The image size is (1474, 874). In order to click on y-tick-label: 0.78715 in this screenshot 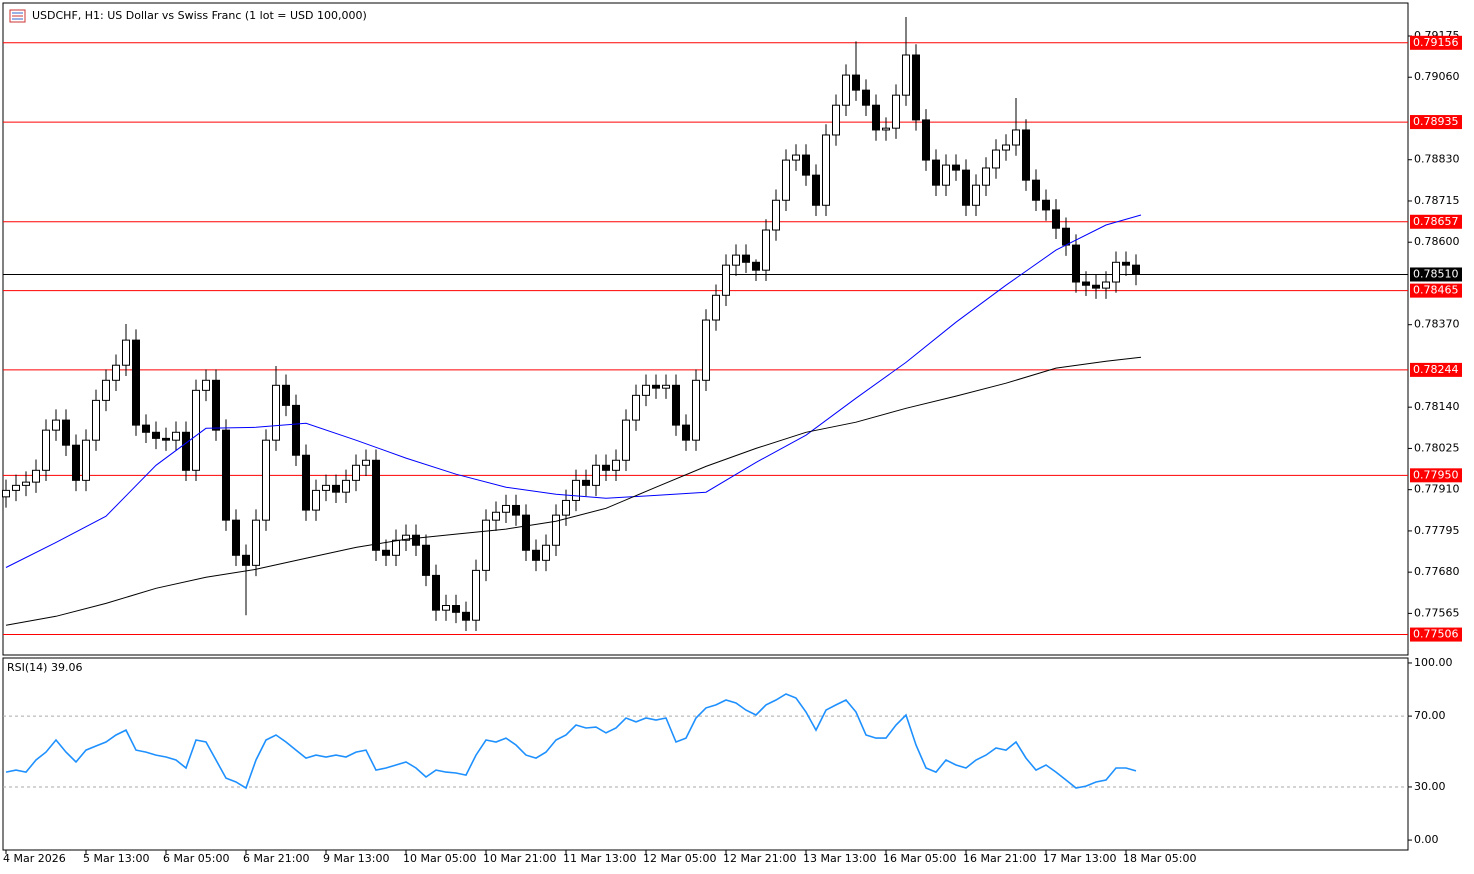, I will do `click(1437, 200)`.